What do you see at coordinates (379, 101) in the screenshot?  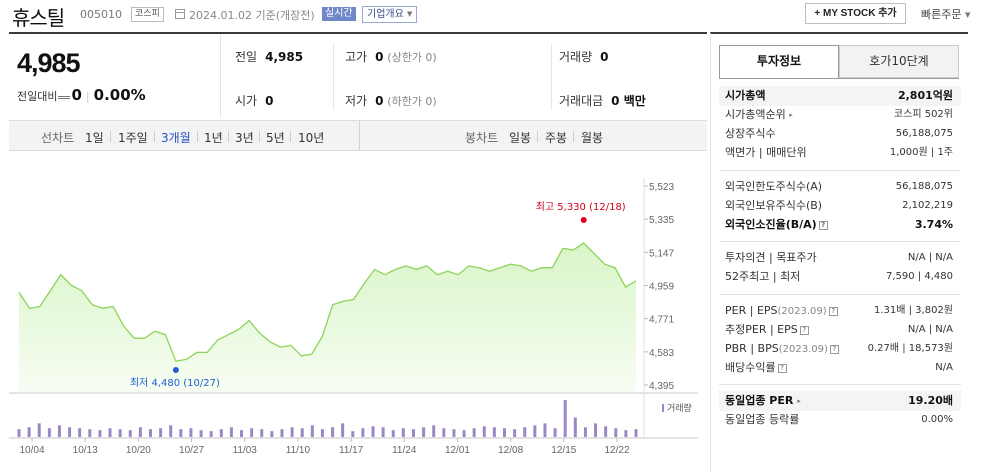 I see `low-value: 0` at bounding box center [379, 101].